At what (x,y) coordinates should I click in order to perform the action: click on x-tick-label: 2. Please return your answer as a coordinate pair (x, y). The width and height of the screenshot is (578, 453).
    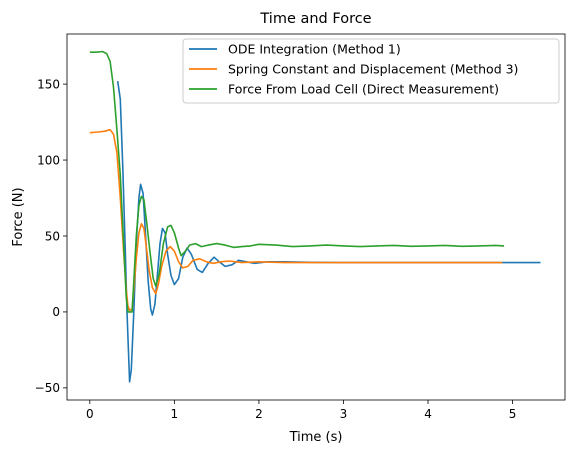
    Looking at the image, I should click on (259, 414).